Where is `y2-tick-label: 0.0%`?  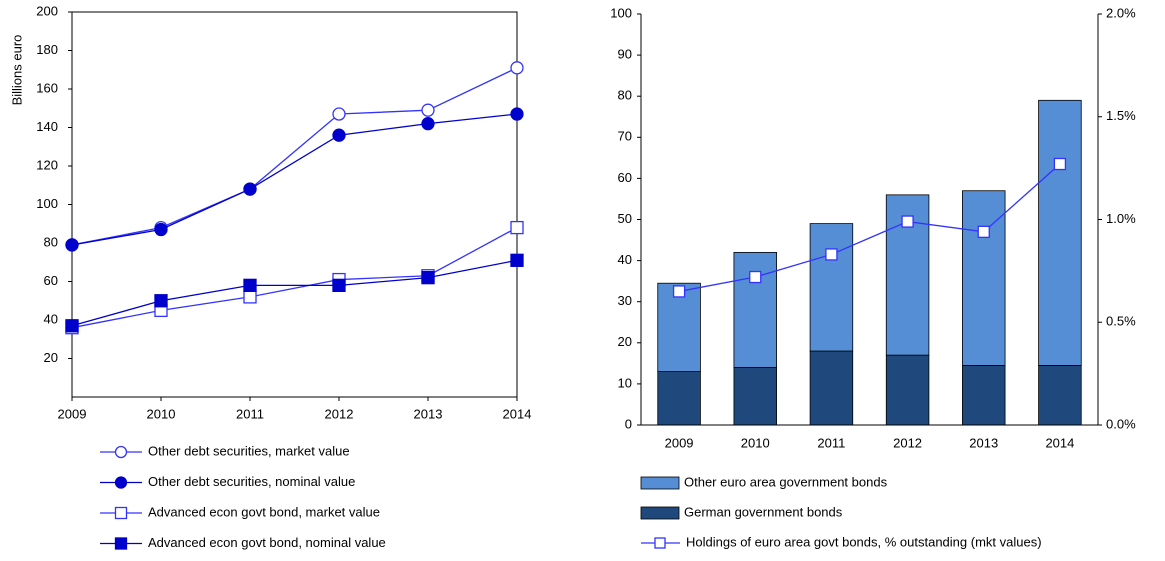 y2-tick-label: 0.0% is located at coordinates (1121, 423).